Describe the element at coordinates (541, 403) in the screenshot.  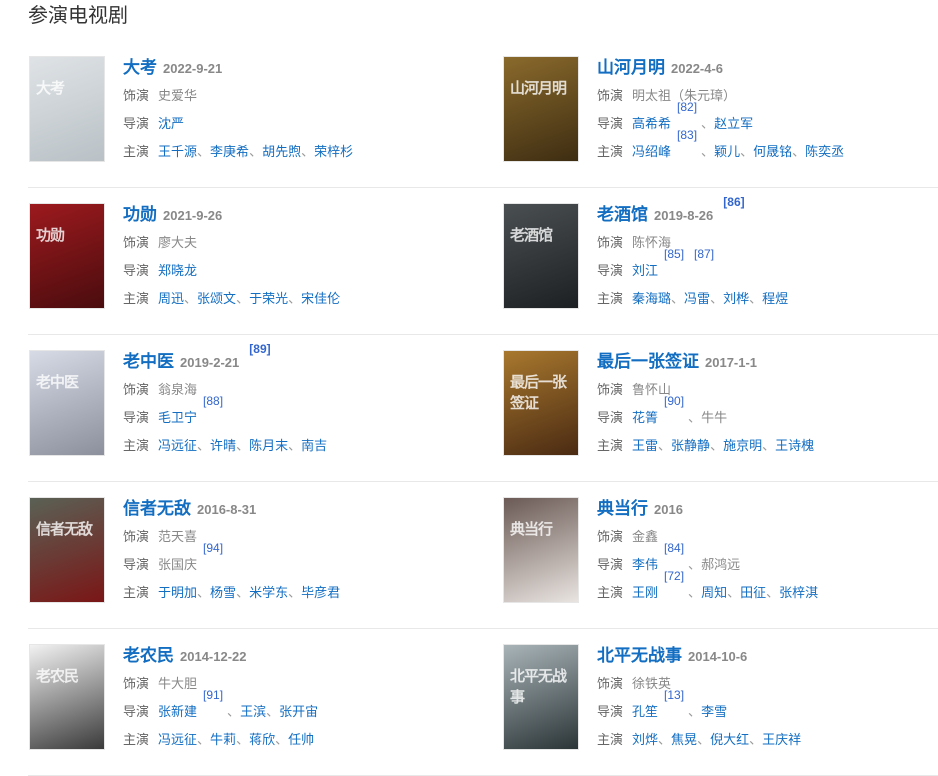
I see `series-poster: 最后一张签证` at that location.